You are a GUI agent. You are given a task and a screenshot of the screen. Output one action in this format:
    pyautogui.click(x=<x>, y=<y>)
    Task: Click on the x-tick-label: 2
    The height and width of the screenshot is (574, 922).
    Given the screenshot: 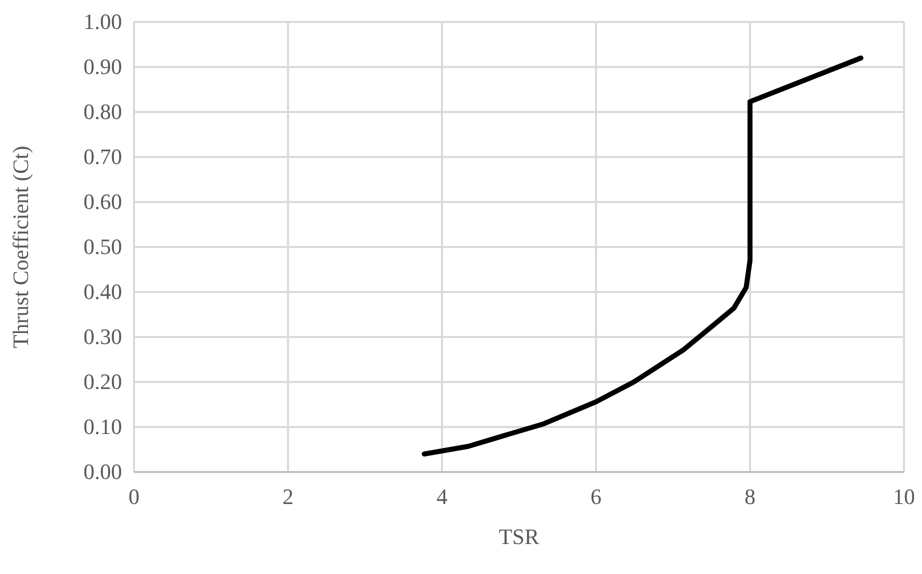 What is the action you would take?
    pyautogui.click(x=288, y=496)
    